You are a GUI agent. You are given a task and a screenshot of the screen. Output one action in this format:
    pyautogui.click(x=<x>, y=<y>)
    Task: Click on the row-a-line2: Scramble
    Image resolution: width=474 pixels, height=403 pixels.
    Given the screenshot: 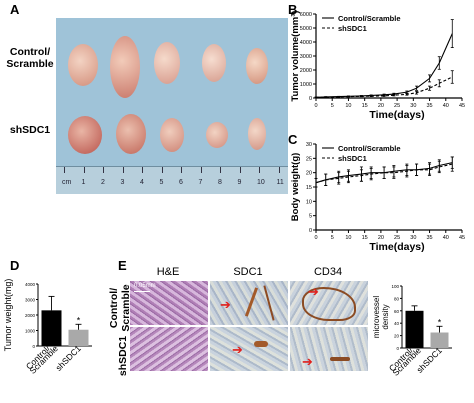 What is the action you would take?
    pyautogui.click(x=30, y=64)
    